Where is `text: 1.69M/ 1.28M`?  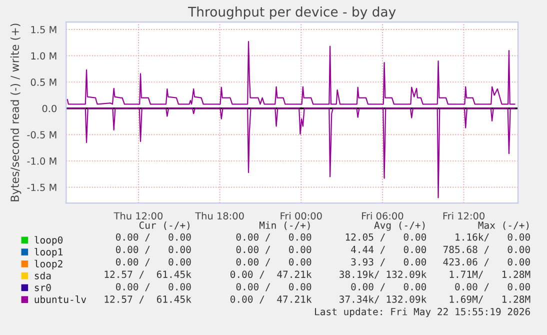 text: 1.69M/ 1.28M is located at coordinates (490, 300).